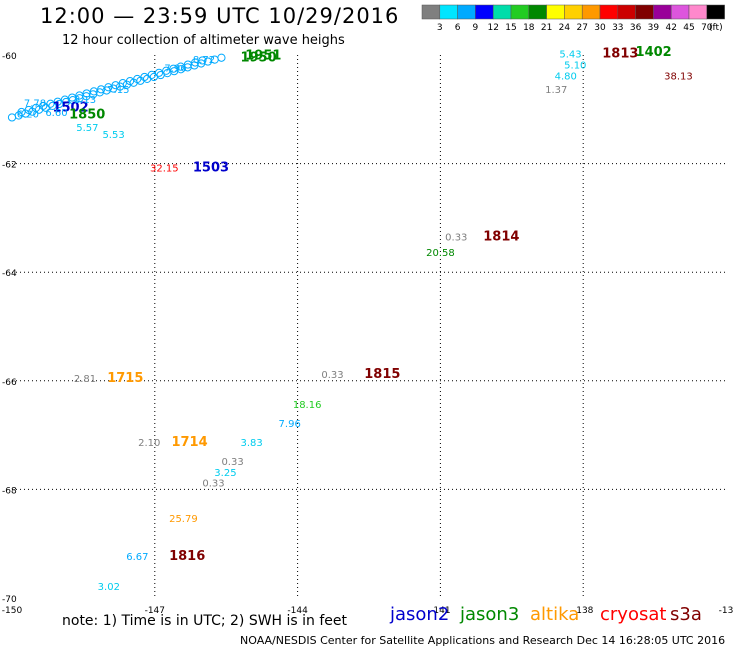 The height and width of the screenshot is (654, 740). I want to click on x-tick-label: -138, so click(583, 611).